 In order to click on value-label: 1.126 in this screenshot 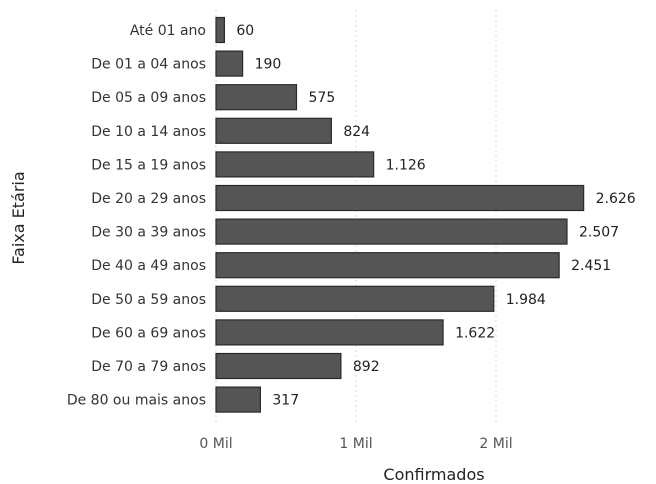, I will do `click(406, 165)`.